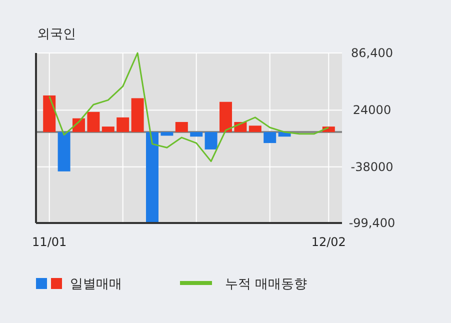 This screenshot has height=323, width=451. I want to click on y-tick-label: 24000, so click(372, 110).